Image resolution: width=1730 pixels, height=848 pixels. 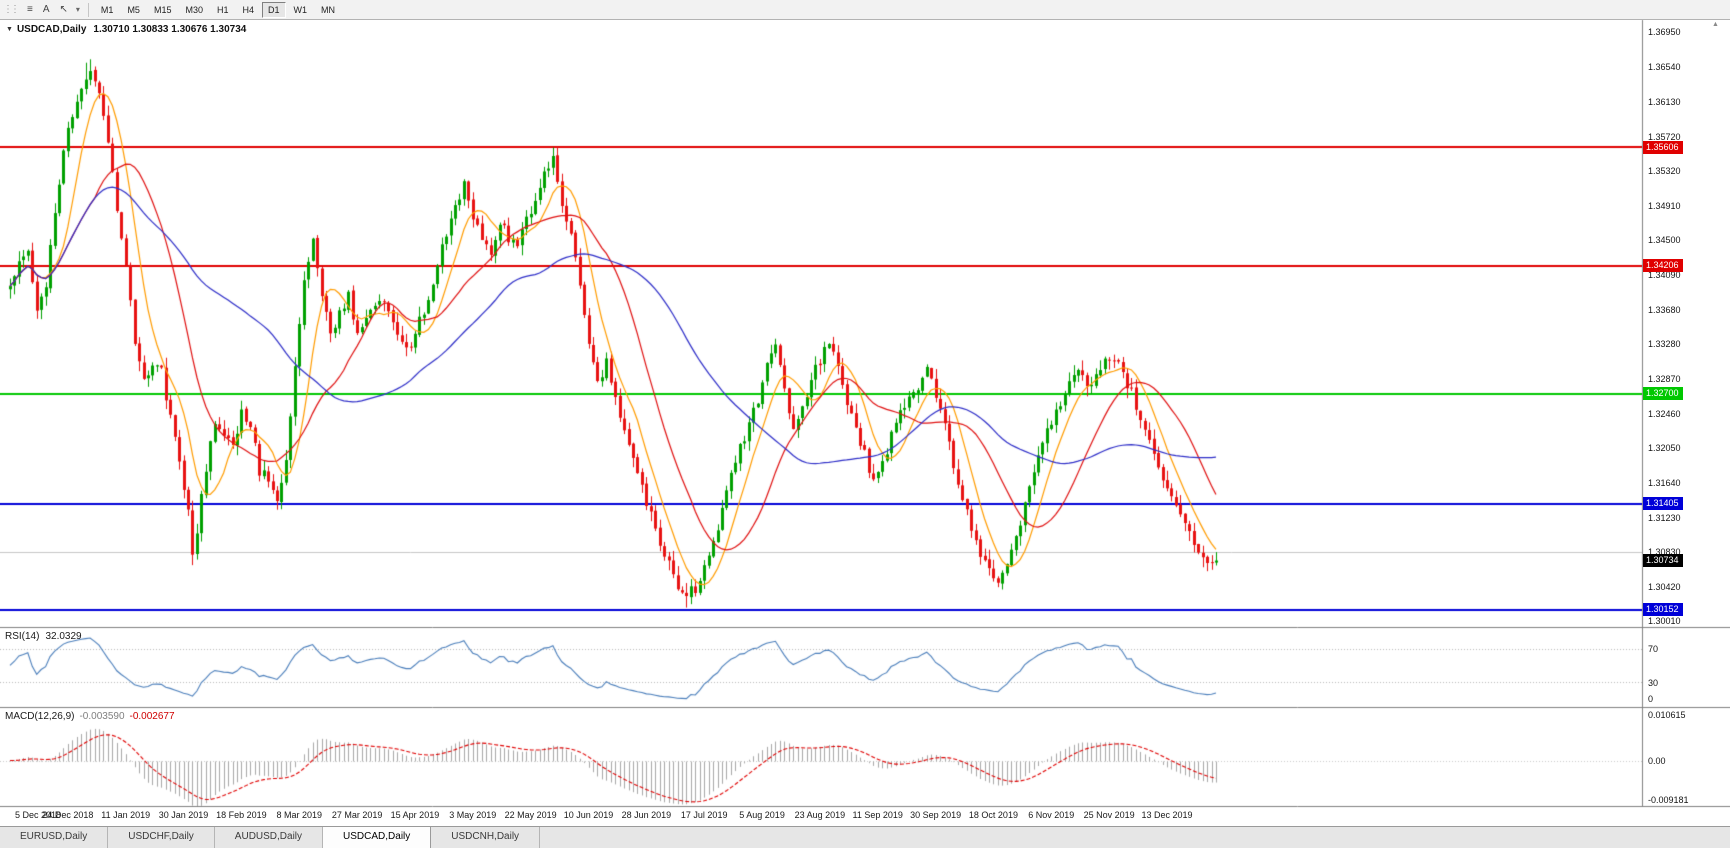 I want to click on price-axis-label: 1.36130, so click(x=1664, y=102).